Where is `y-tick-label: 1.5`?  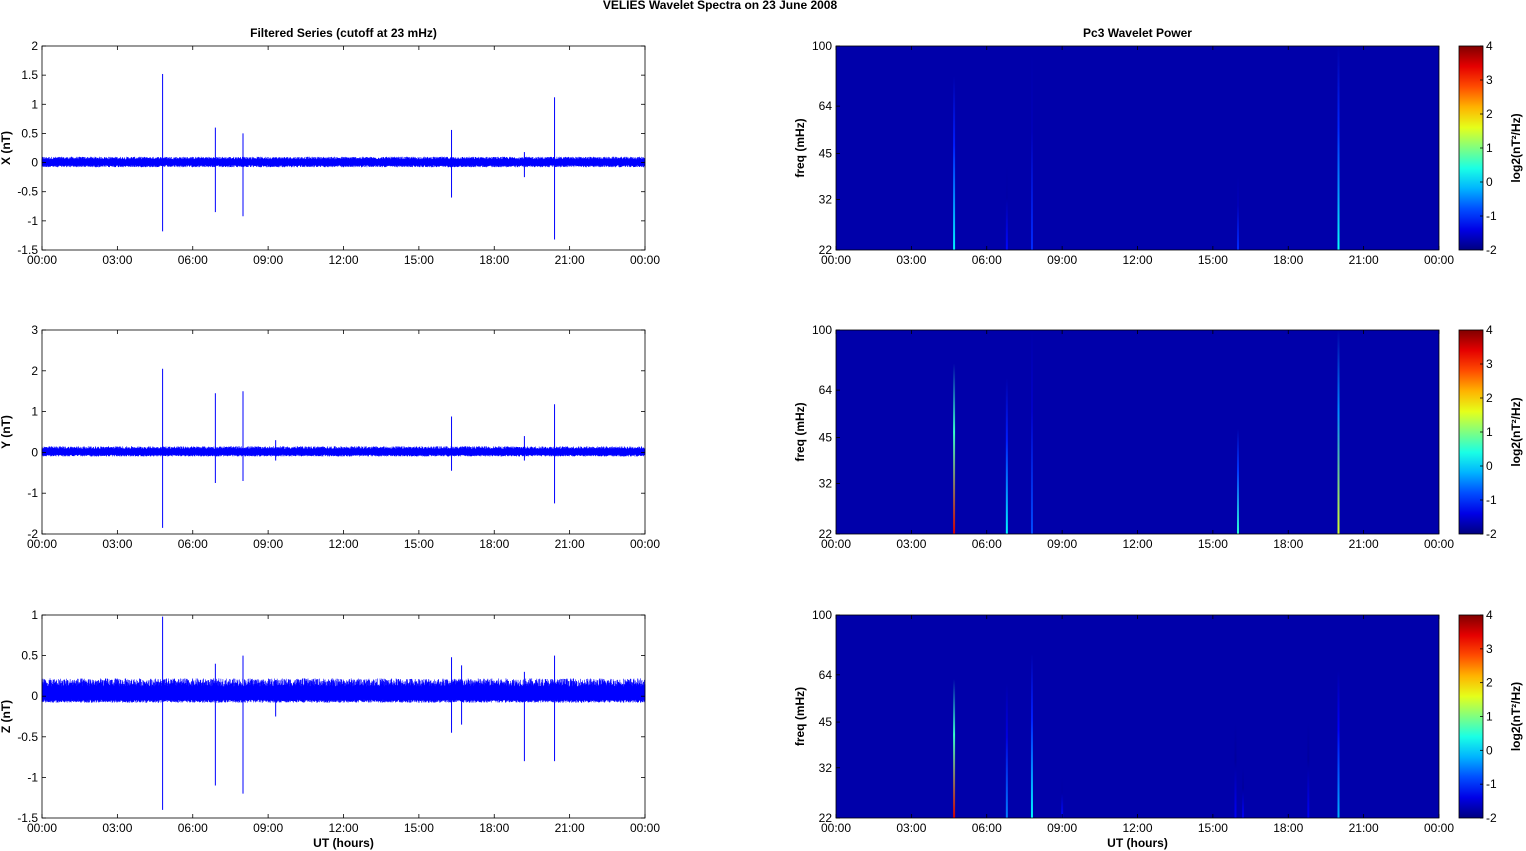 y-tick-label: 1.5 is located at coordinates (29, 75).